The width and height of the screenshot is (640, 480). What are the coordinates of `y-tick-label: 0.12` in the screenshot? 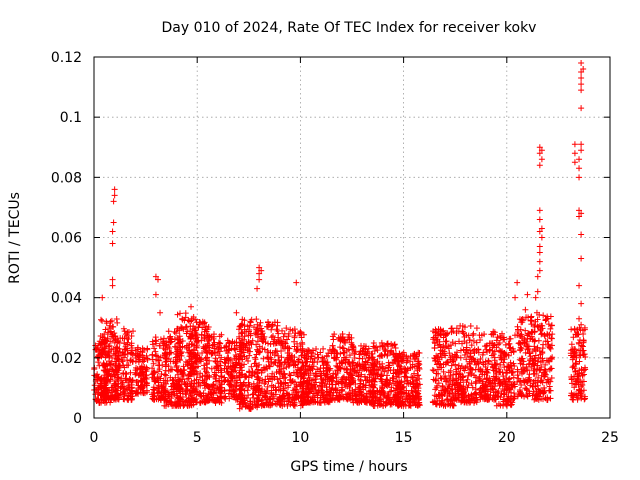 It's located at (66, 58).